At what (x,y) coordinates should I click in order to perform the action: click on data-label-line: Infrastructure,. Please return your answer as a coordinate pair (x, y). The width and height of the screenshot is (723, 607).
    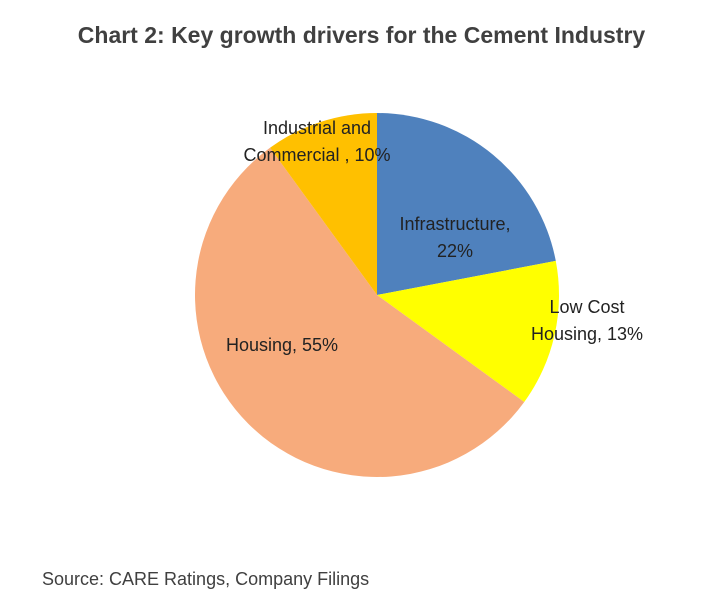
    Looking at the image, I should click on (454, 224).